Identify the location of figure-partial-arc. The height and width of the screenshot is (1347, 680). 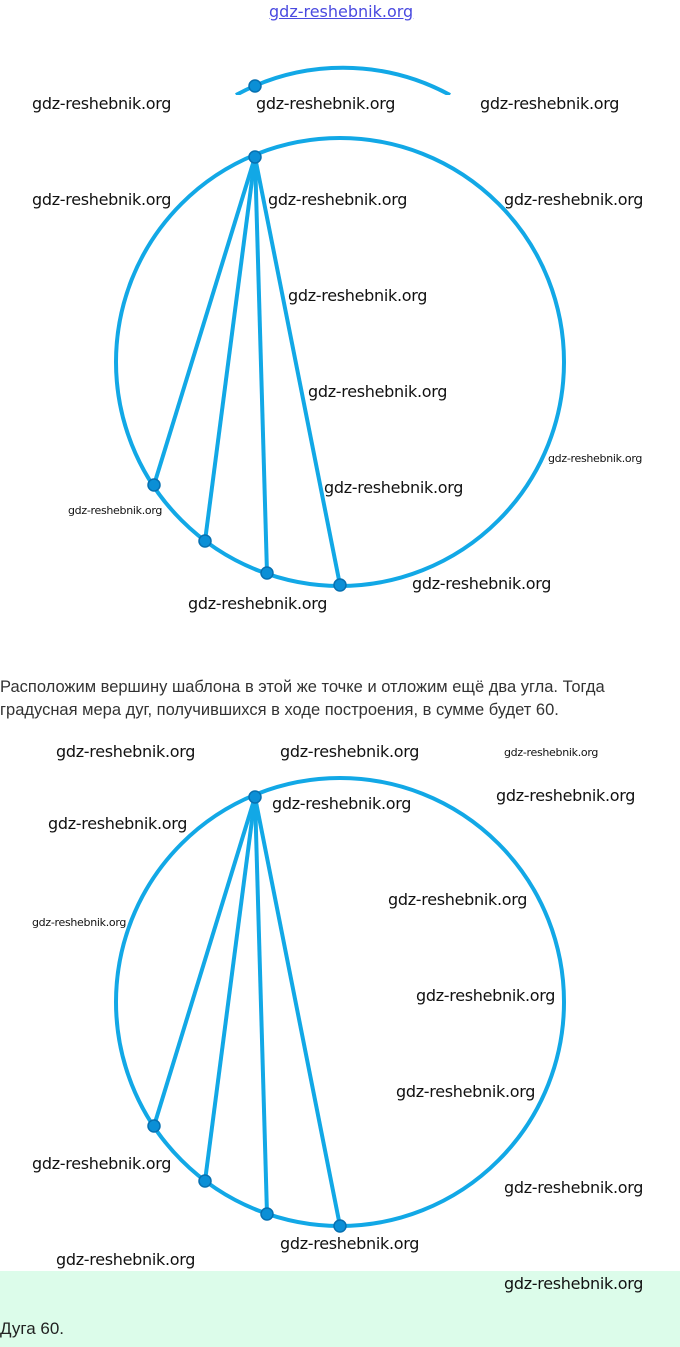
(343, 80).